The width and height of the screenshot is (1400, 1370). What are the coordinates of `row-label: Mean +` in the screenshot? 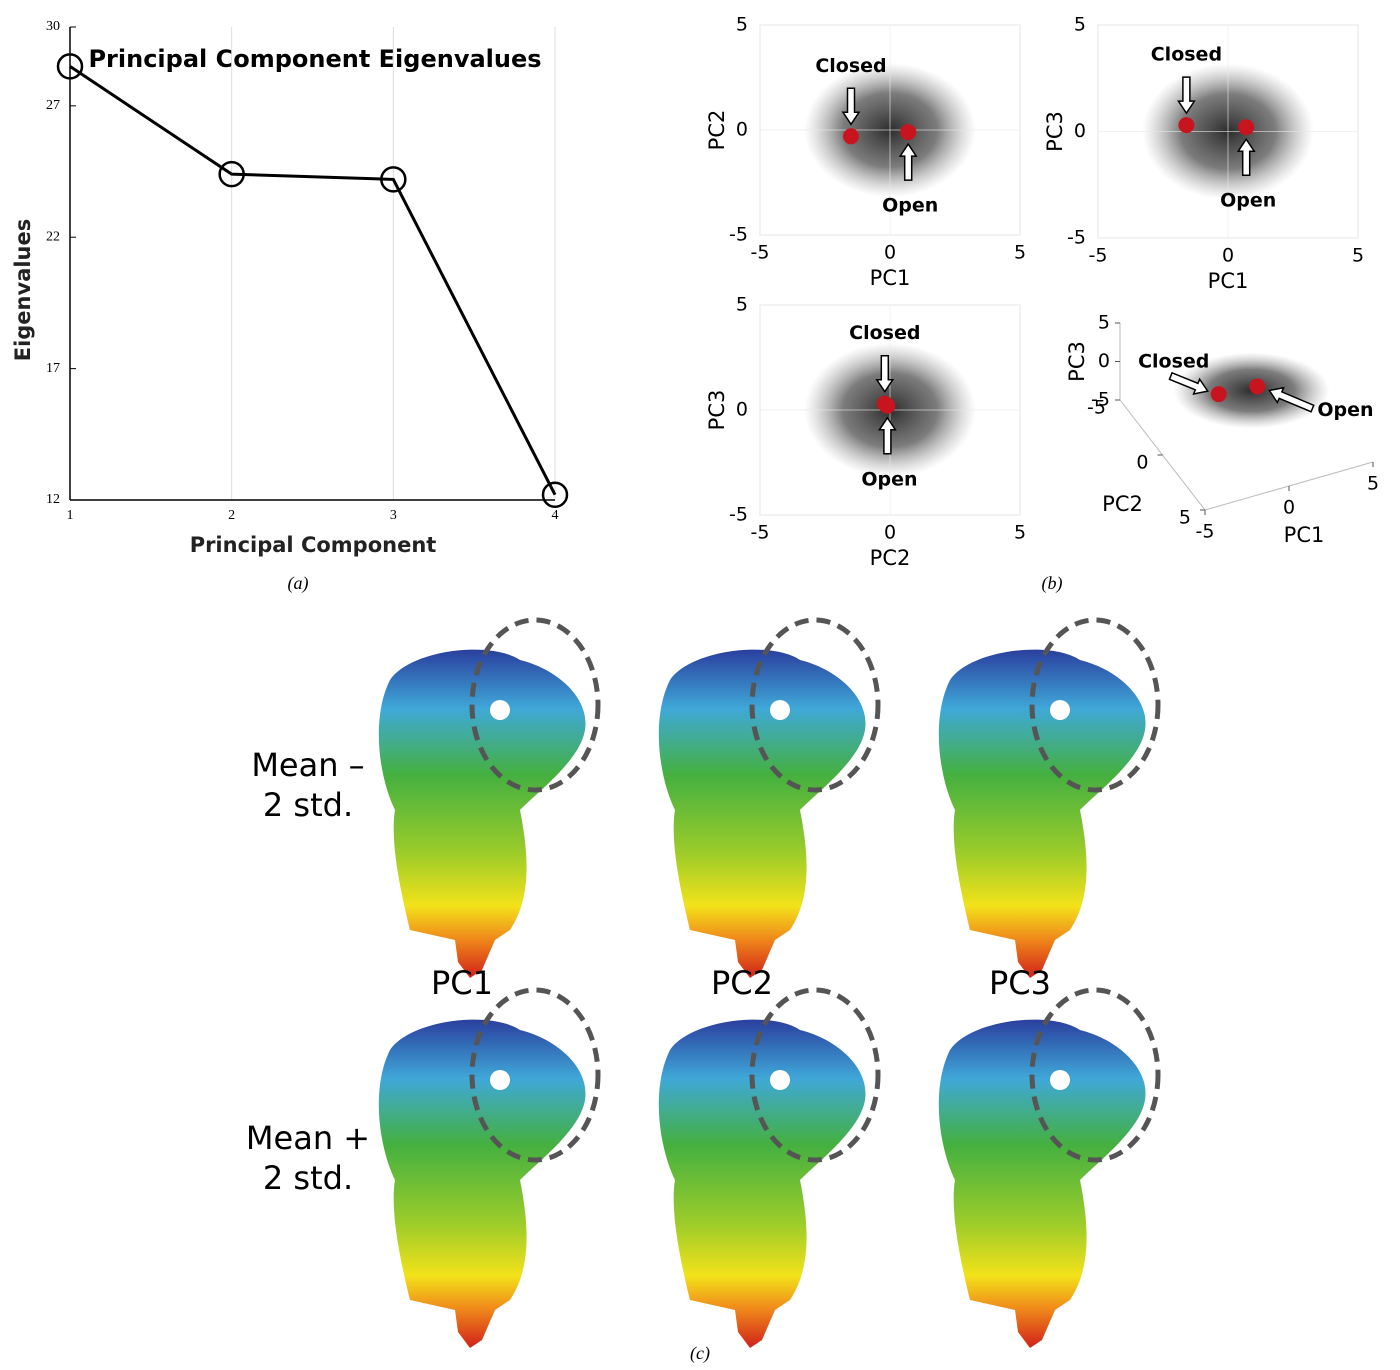 It's located at (308, 1138).